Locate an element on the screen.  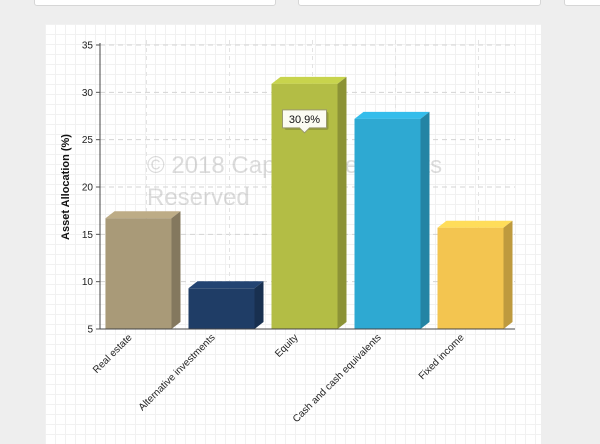
x-tick-label-4: Fixed income is located at coordinates (442, 357).